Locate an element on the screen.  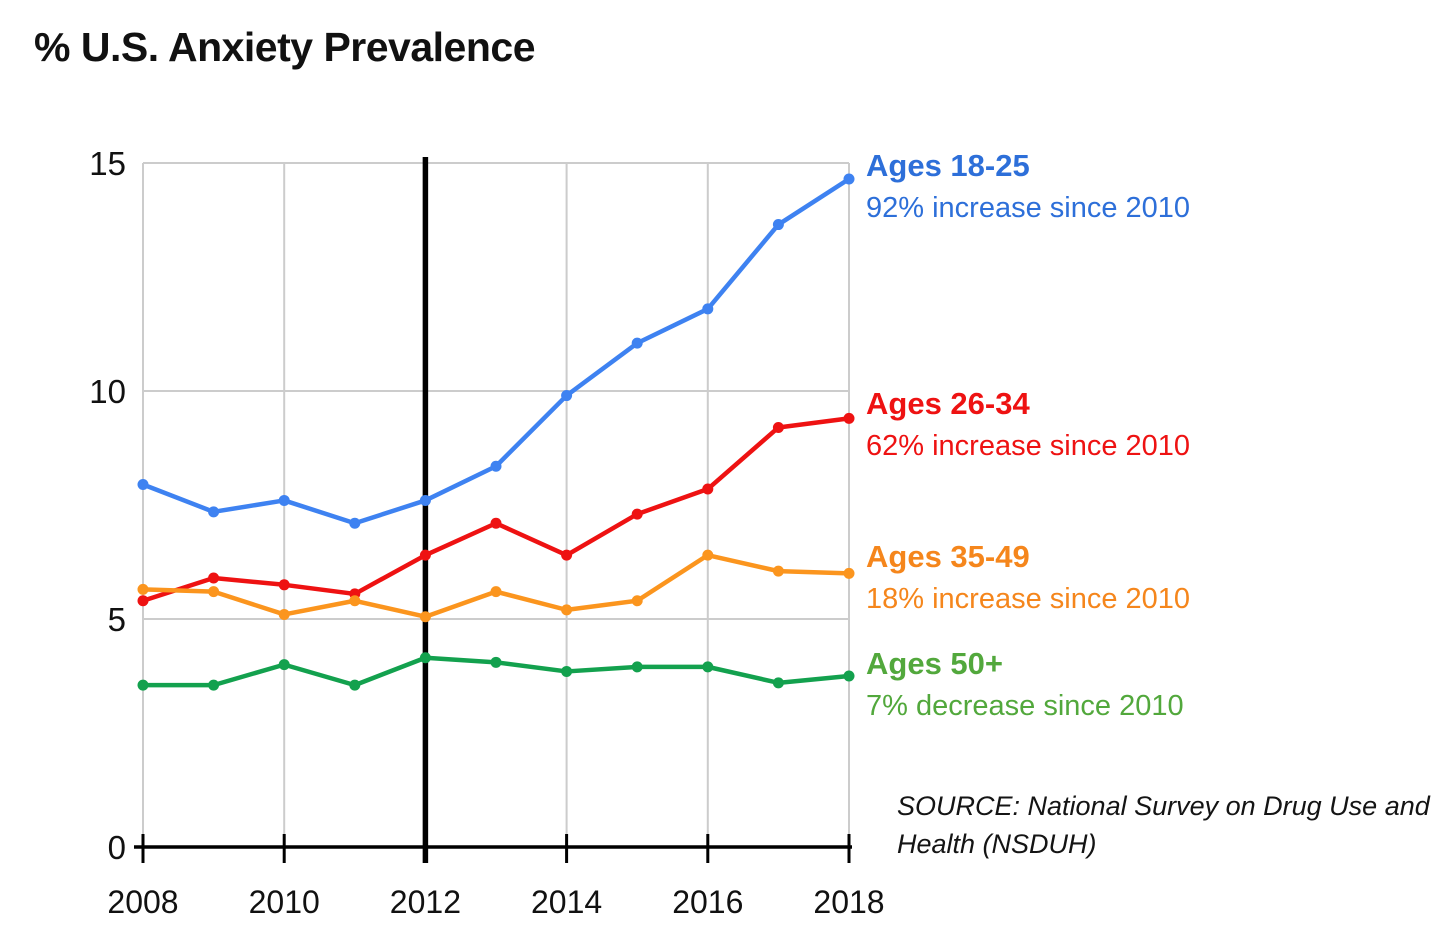
x-tick-label: 2014 is located at coordinates (566, 902).